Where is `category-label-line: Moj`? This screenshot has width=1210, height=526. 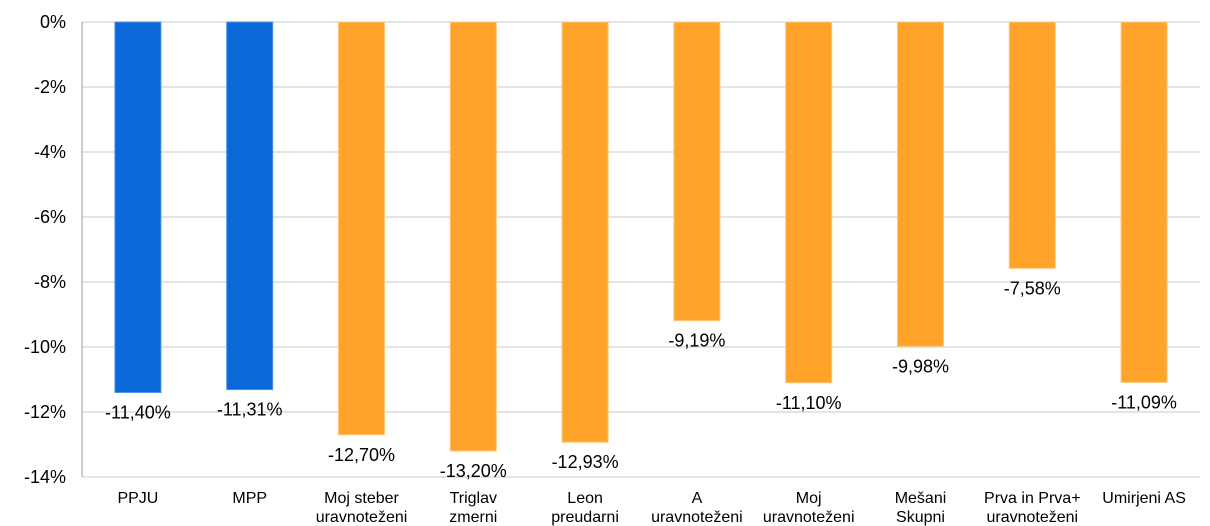
category-label-line: Moj is located at coordinates (809, 498).